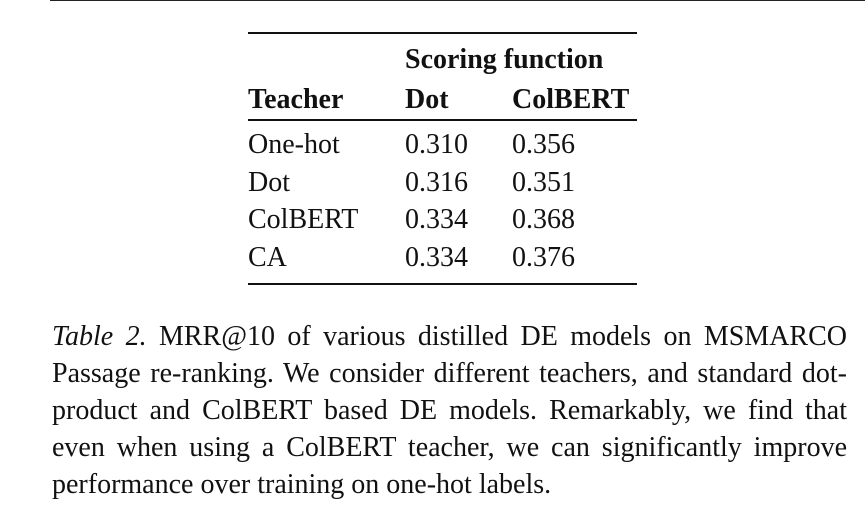  I want to click on colbert-score-cell: 0.368, so click(543, 220).